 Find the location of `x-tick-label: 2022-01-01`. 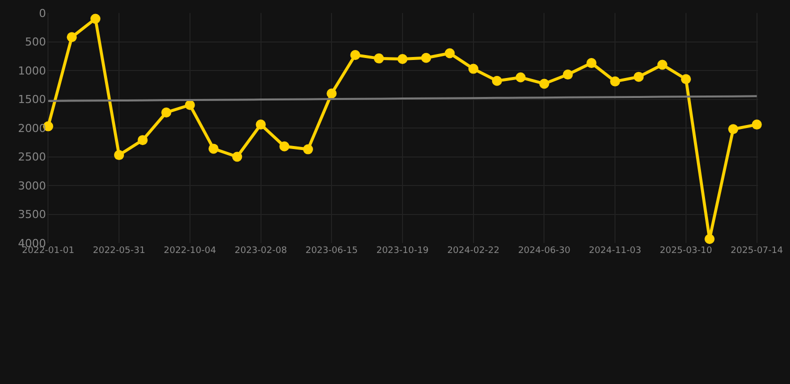

x-tick-label: 2022-01-01 is located at coordinates (48, 251).